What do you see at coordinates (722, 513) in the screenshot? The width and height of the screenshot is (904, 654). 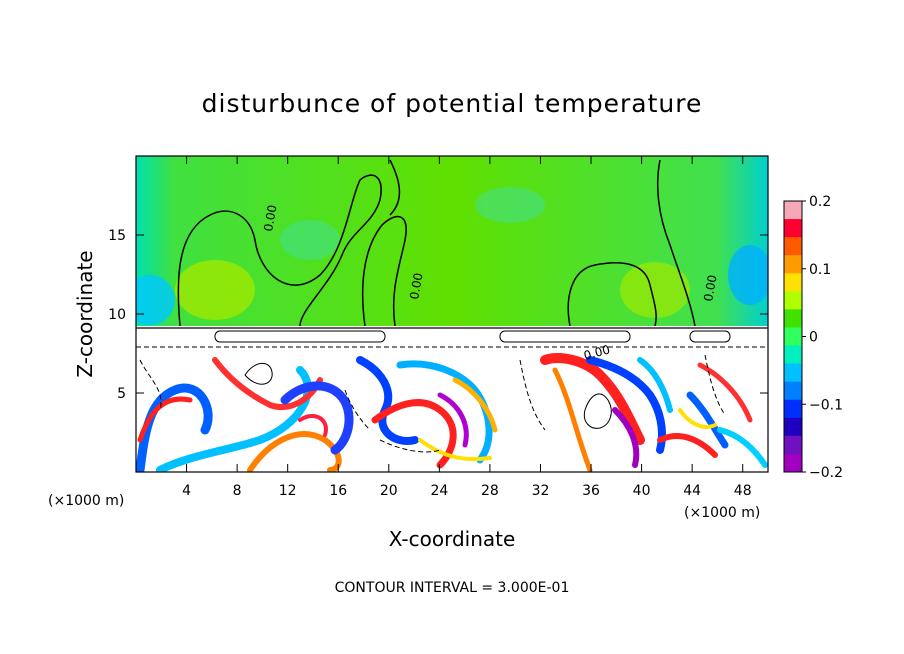 I see `x-axis-unit: (×1000 m)` at bounding box center [722, 513].